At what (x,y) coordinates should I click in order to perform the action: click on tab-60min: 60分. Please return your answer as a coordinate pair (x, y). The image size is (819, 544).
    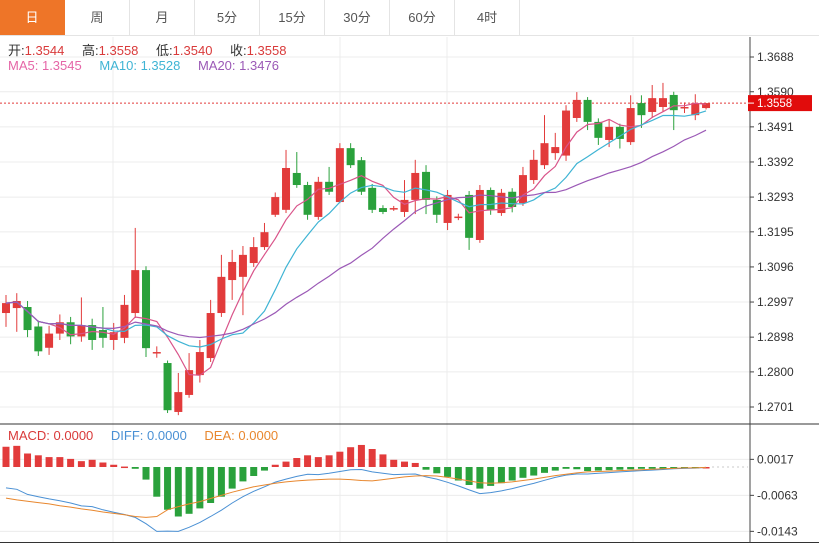
    Looking at the image, I should click on (422, 17).